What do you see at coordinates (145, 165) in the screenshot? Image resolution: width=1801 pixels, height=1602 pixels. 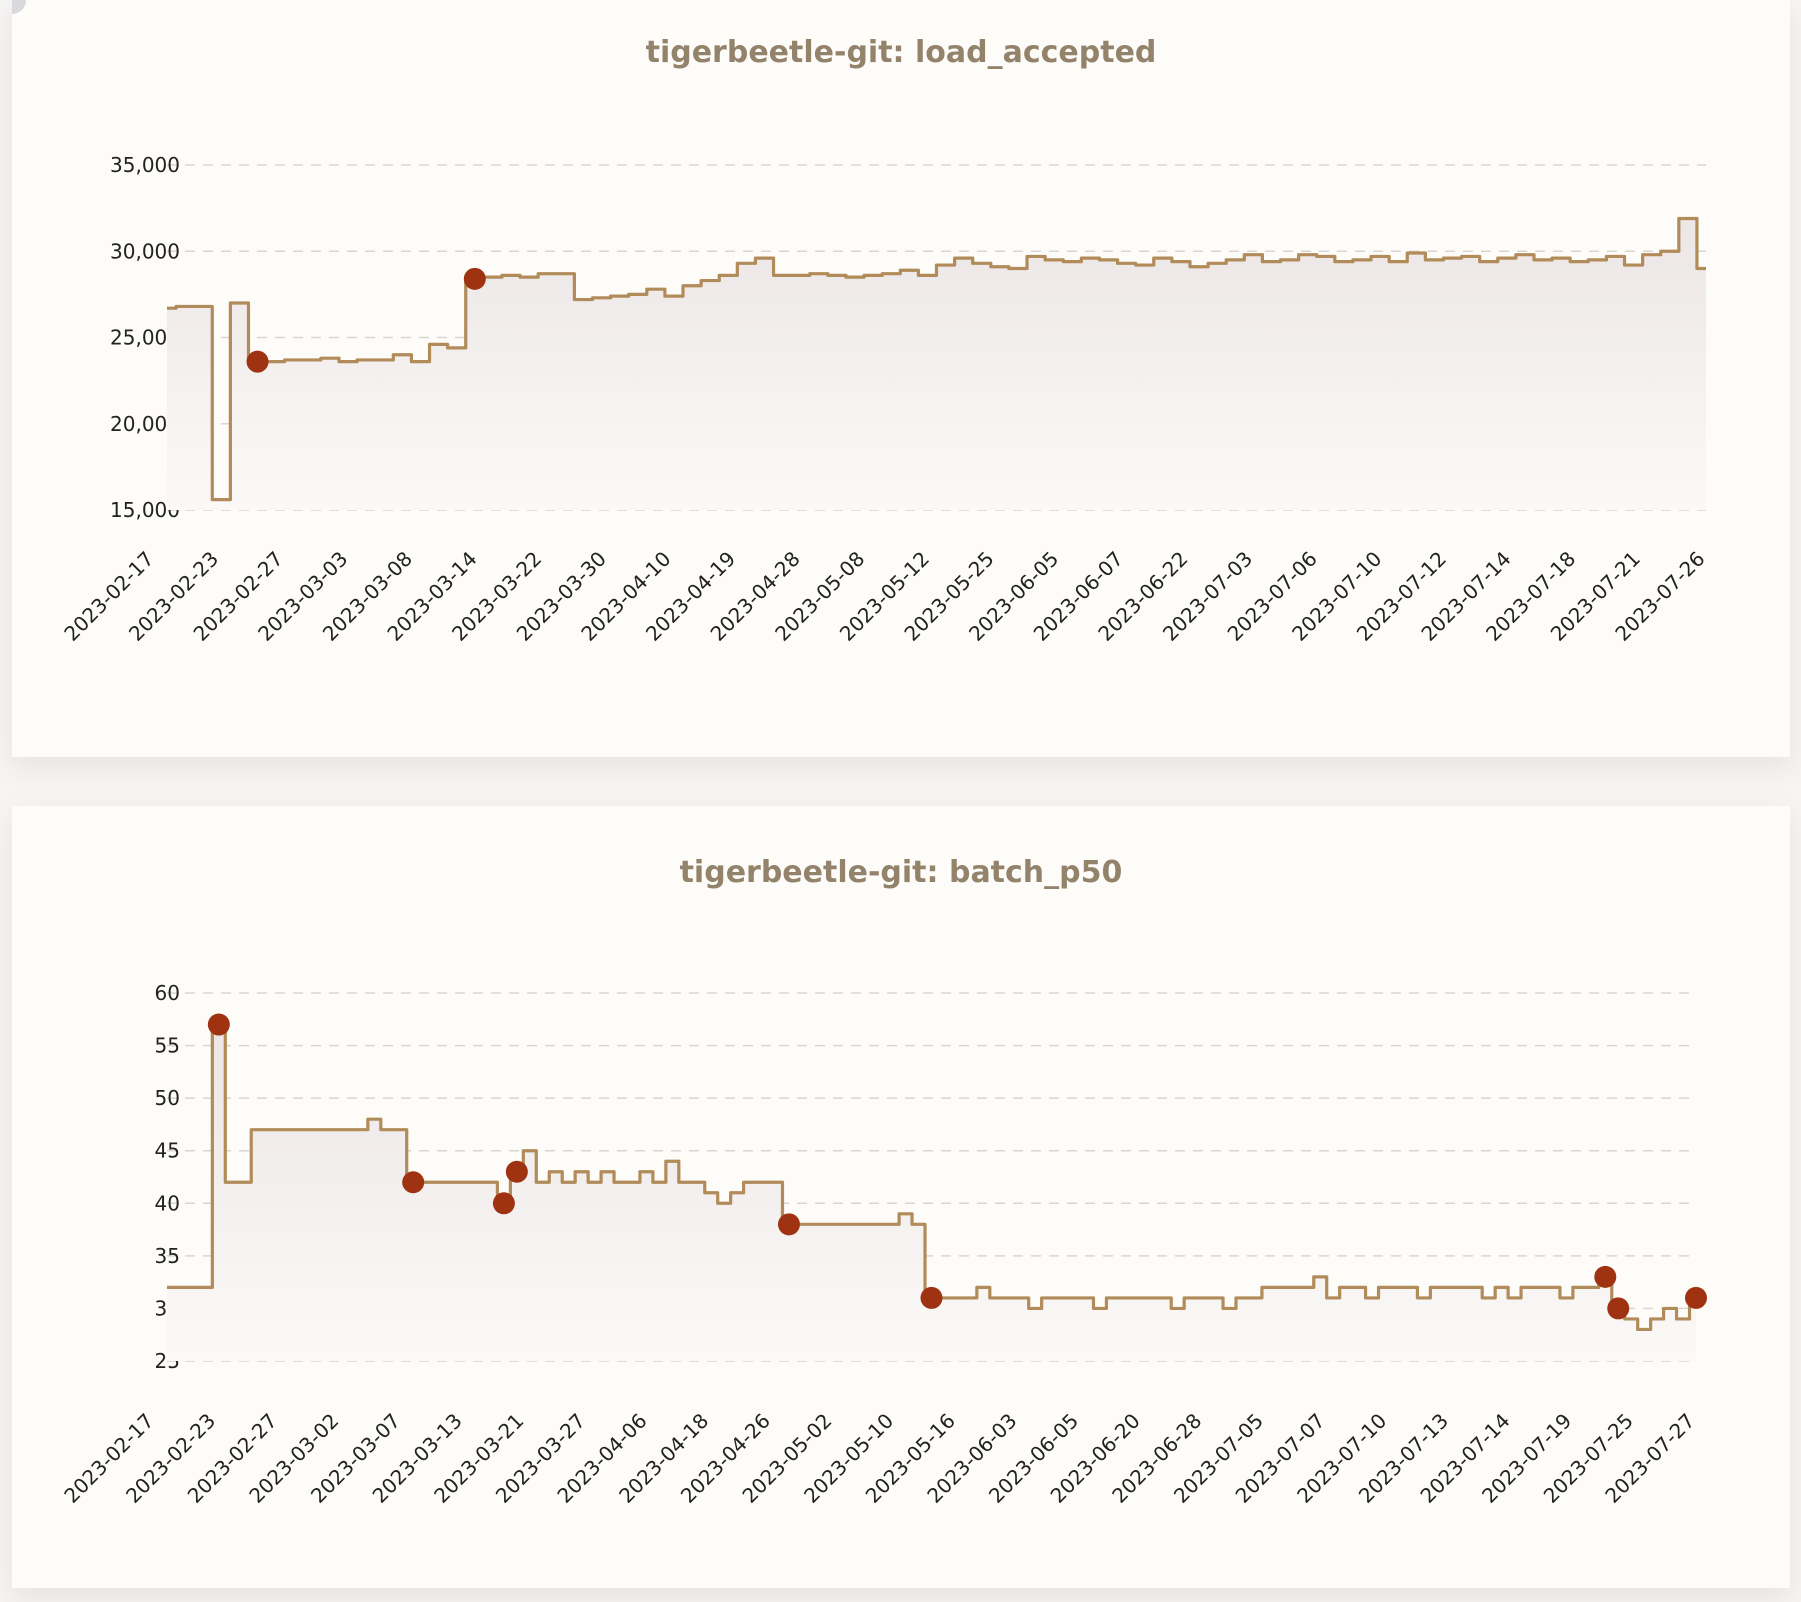 I see `y-tick-label: 35,000` at bounding box center [145, 165].